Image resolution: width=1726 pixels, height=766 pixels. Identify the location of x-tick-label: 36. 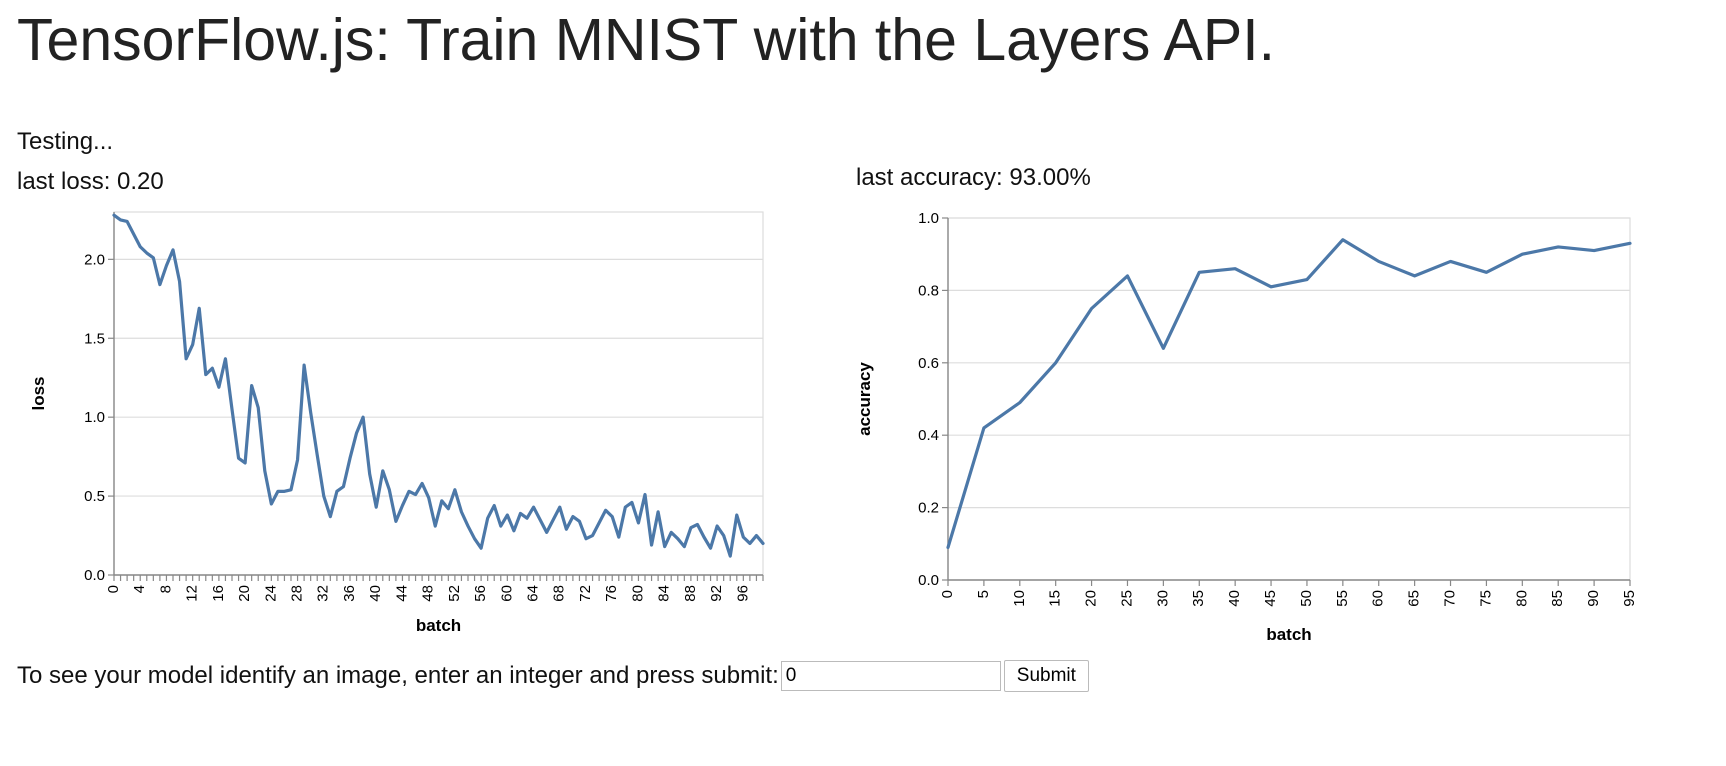
(349, 593).